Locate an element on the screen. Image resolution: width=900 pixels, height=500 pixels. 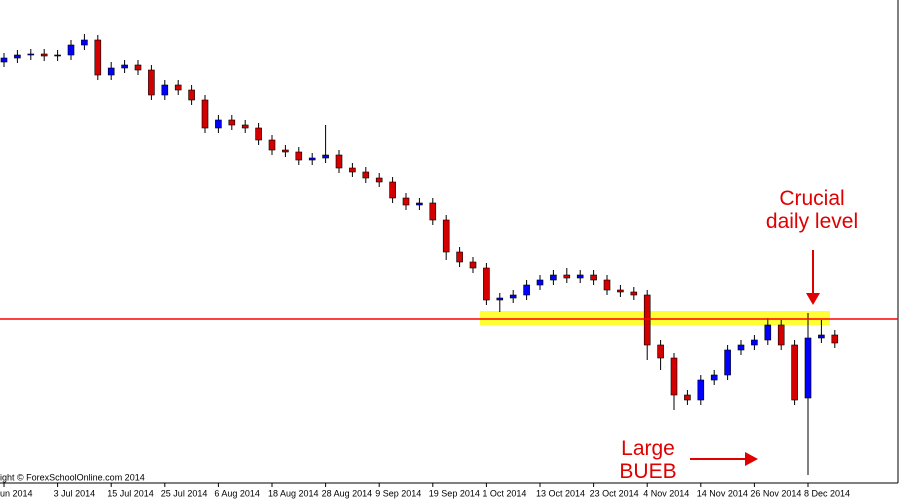
x-tick-label: 1 Oct 2014 is located at coordinates (504, 493).